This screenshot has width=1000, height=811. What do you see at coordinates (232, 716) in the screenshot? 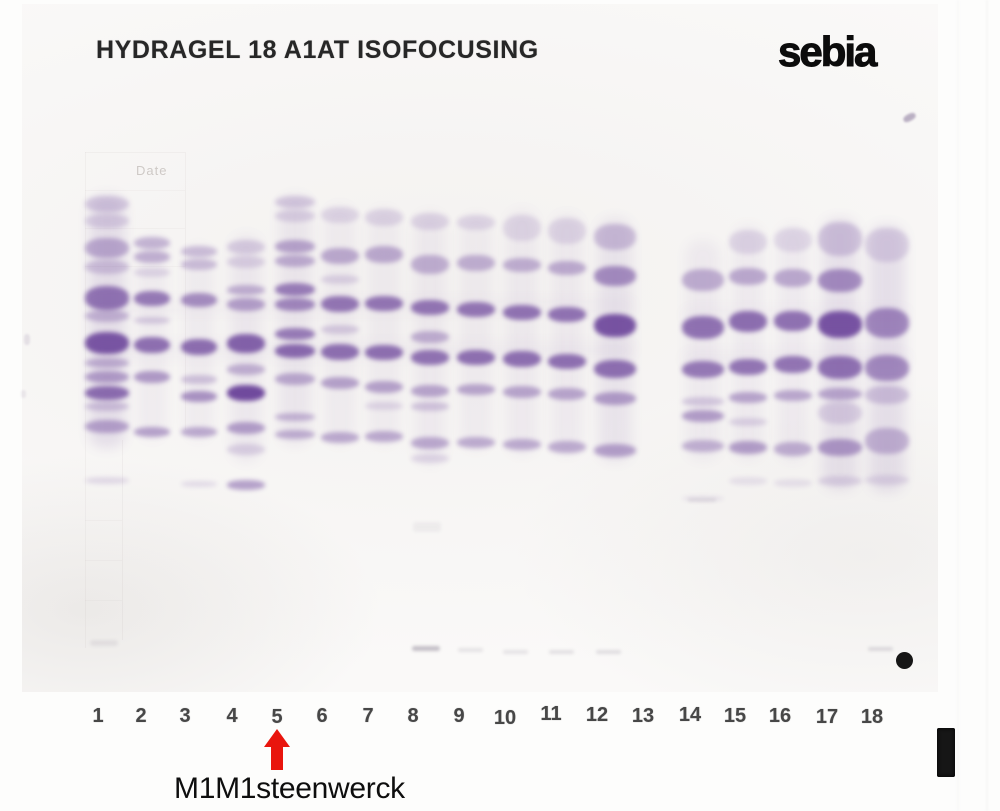
I see `lane-number-4: 4` at bounding box center [232, 716].